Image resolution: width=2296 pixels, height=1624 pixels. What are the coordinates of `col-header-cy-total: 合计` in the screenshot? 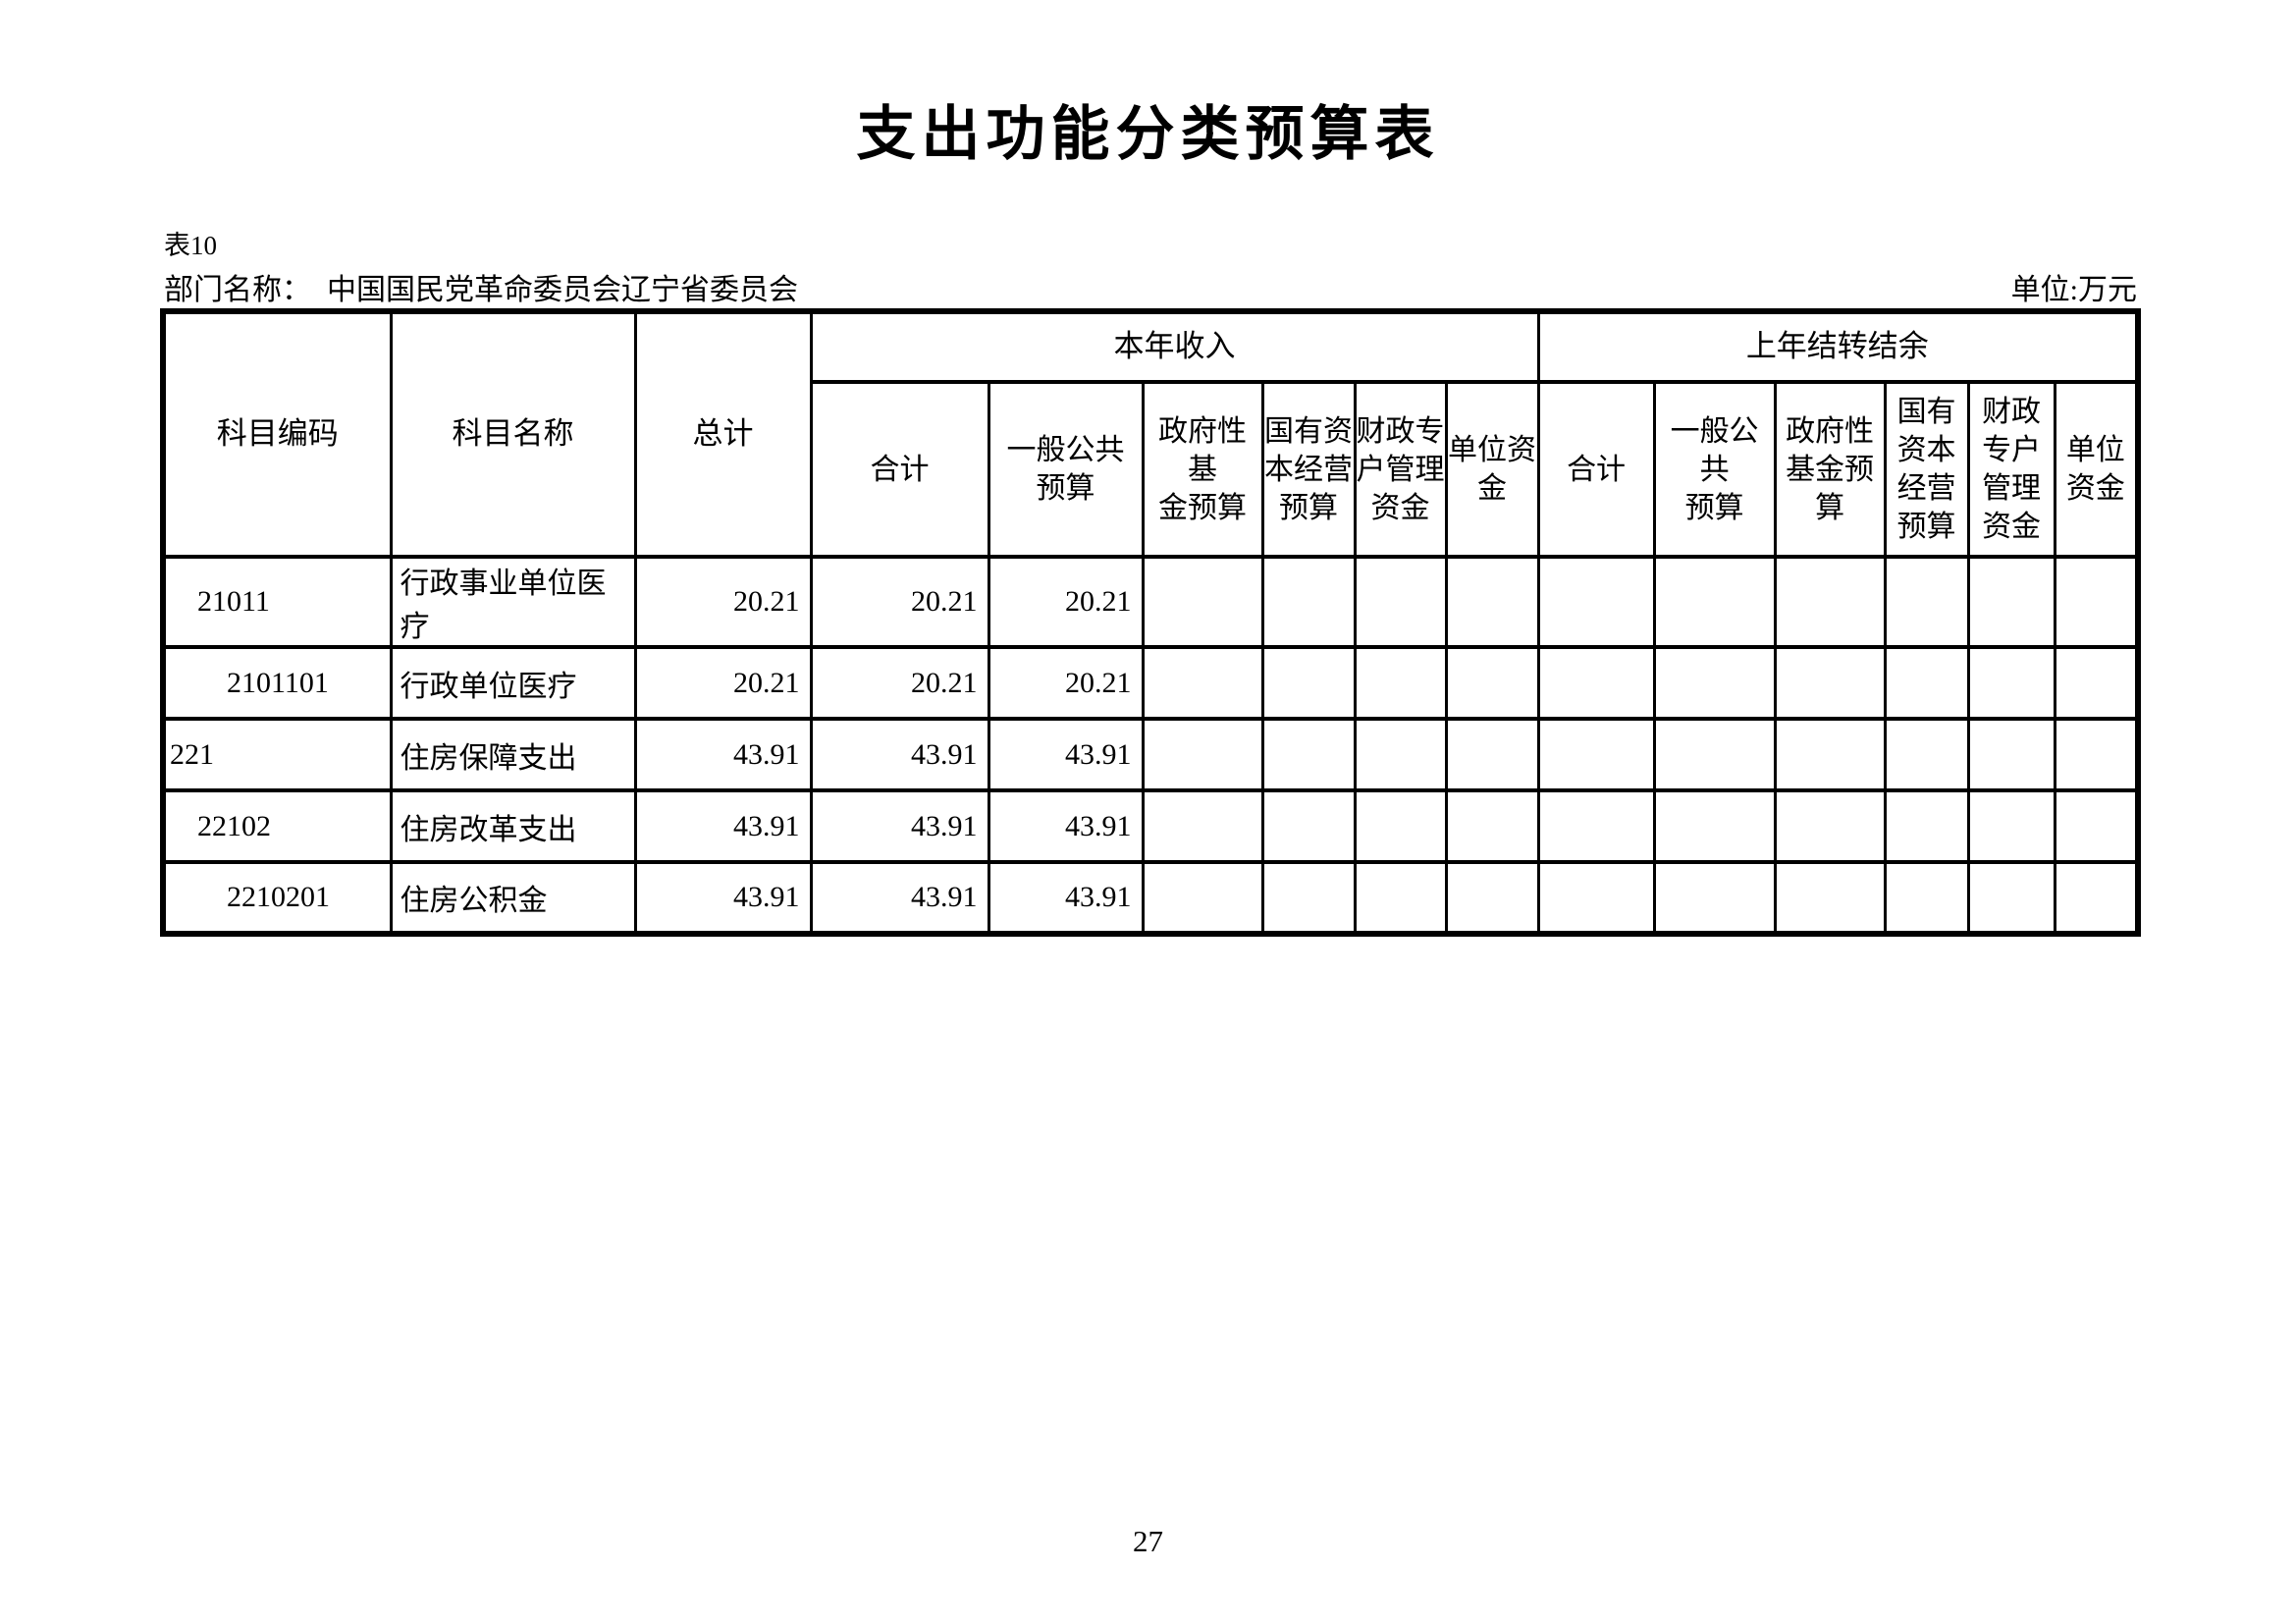 It's located at (899, 469).